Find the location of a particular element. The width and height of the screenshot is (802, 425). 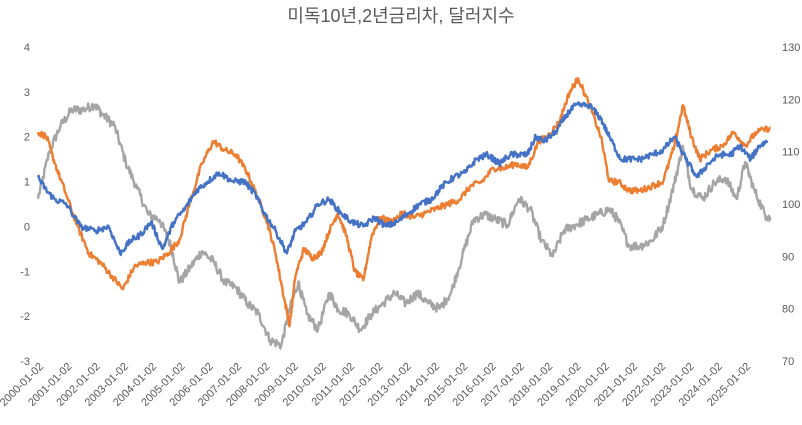

right-tick-label: 100 is located at coordinates (791, 205).